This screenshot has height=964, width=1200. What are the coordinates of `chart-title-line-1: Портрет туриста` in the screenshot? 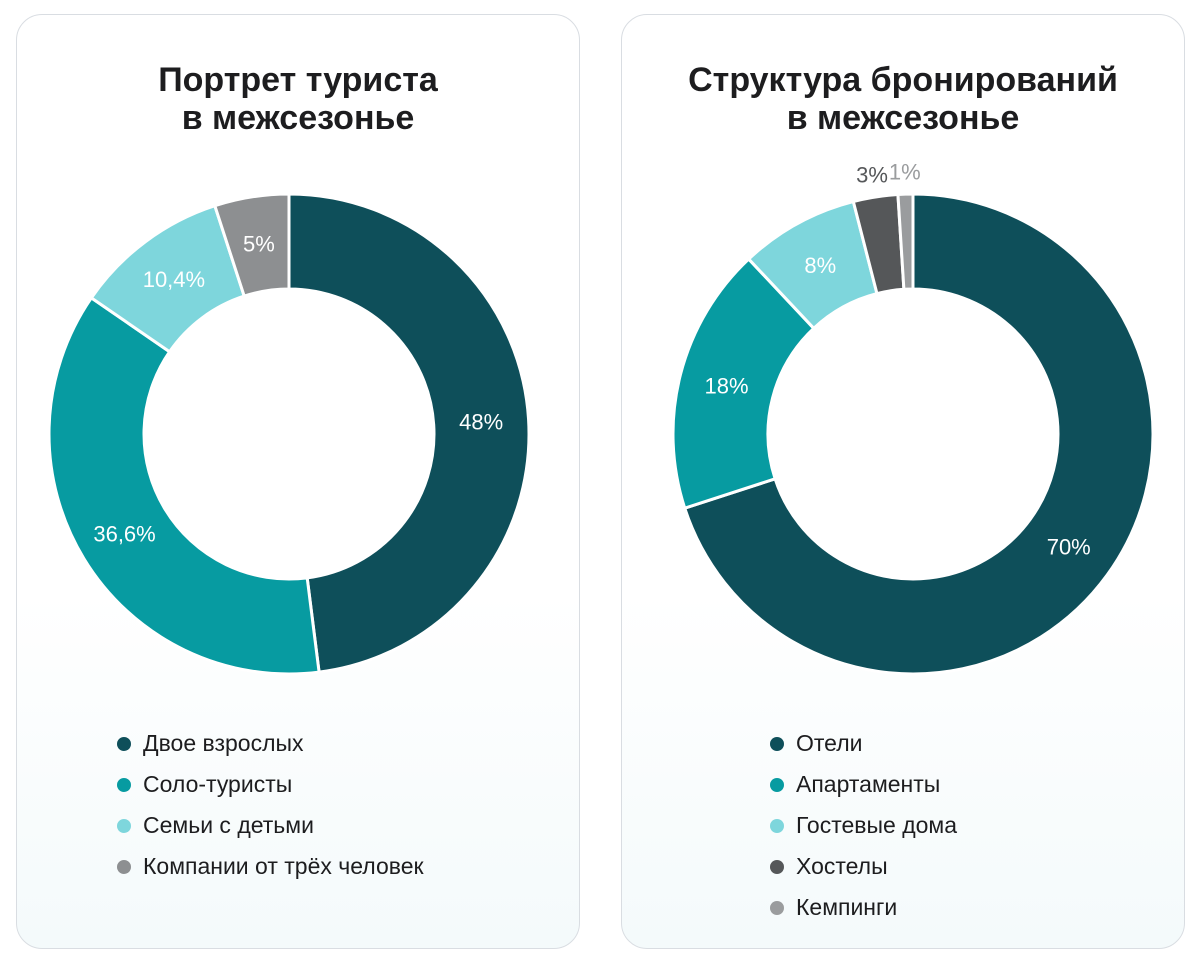 It's located at (298, 80).